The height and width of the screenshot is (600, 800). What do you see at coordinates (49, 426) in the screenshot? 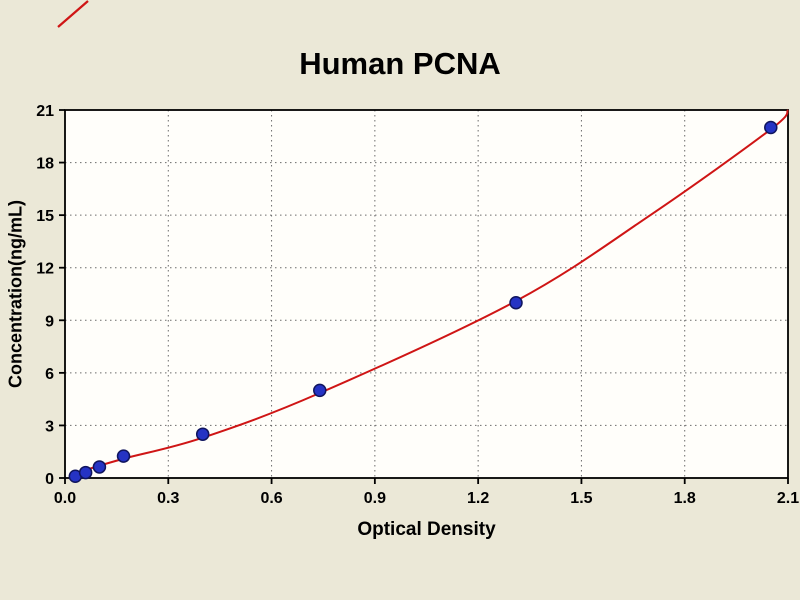
I see `y-tick-label: 3` at bounding box center [49, 426].